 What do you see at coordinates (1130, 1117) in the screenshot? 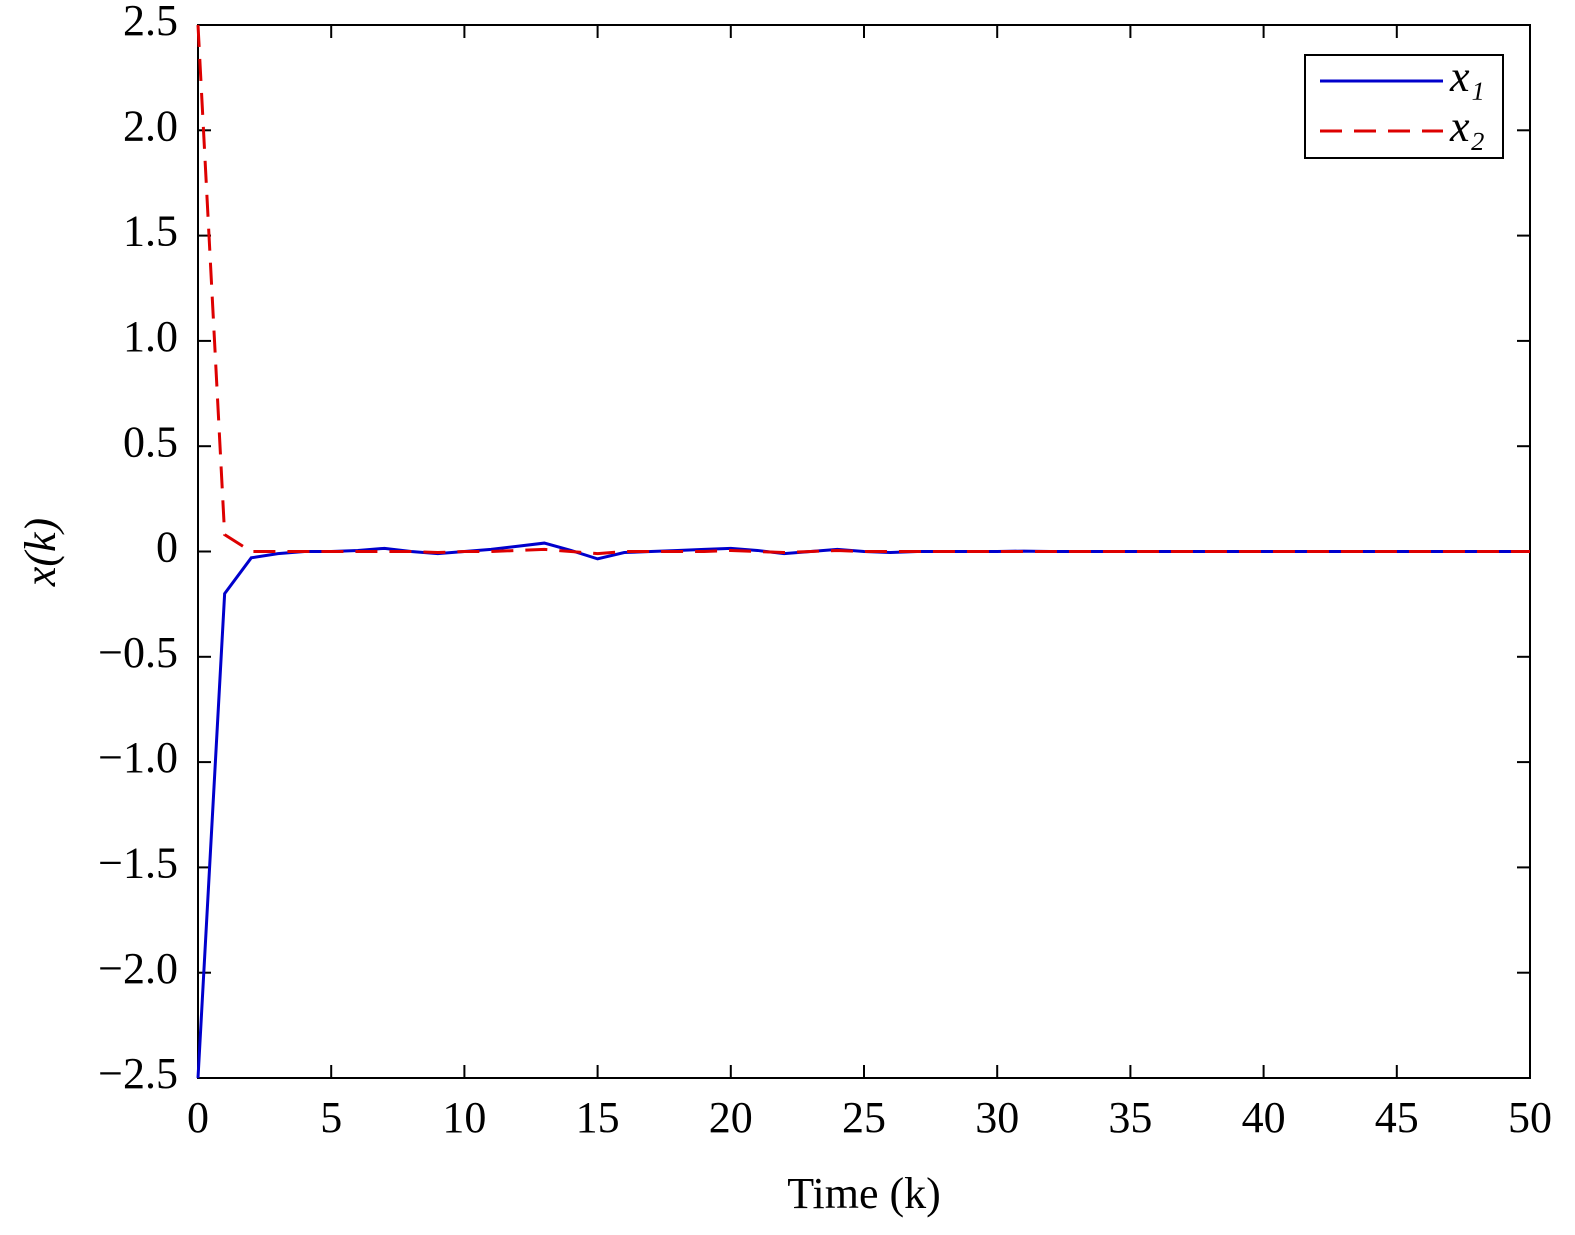
I see `x-tick-label: 35` at bounding box center [1130, 1117].